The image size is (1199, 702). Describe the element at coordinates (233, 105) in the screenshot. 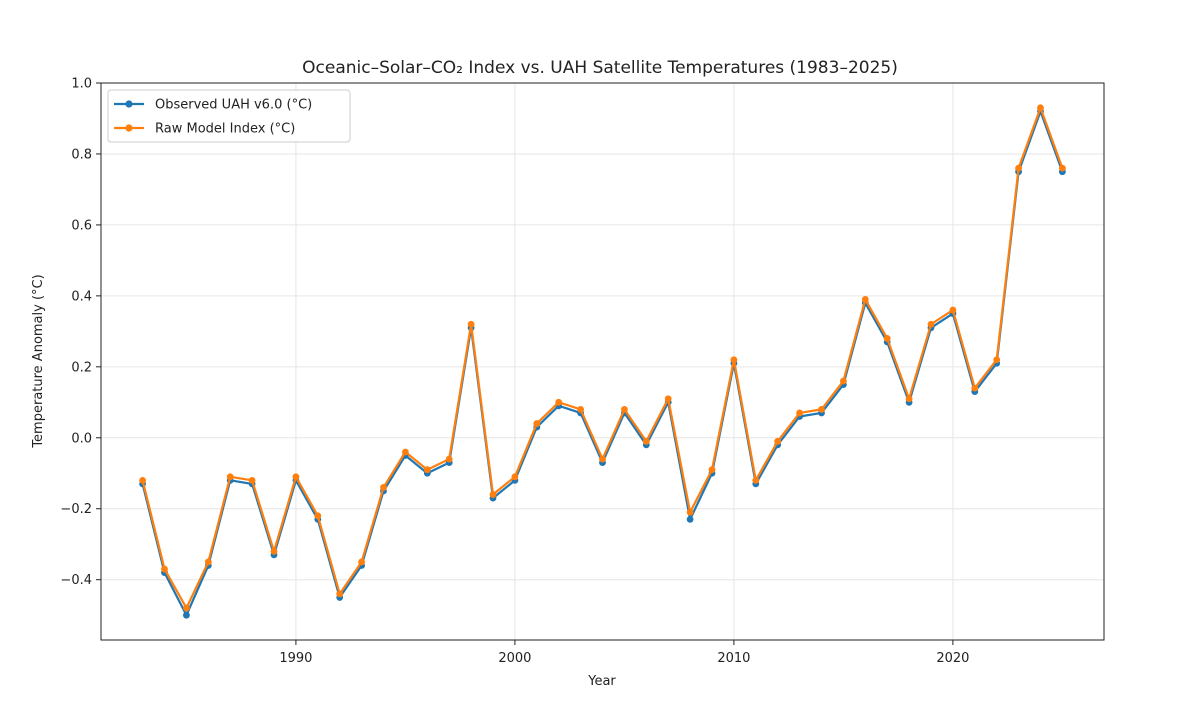

I see `legend-label-observed: Observed UAH v6.0 (°C)` at that location.